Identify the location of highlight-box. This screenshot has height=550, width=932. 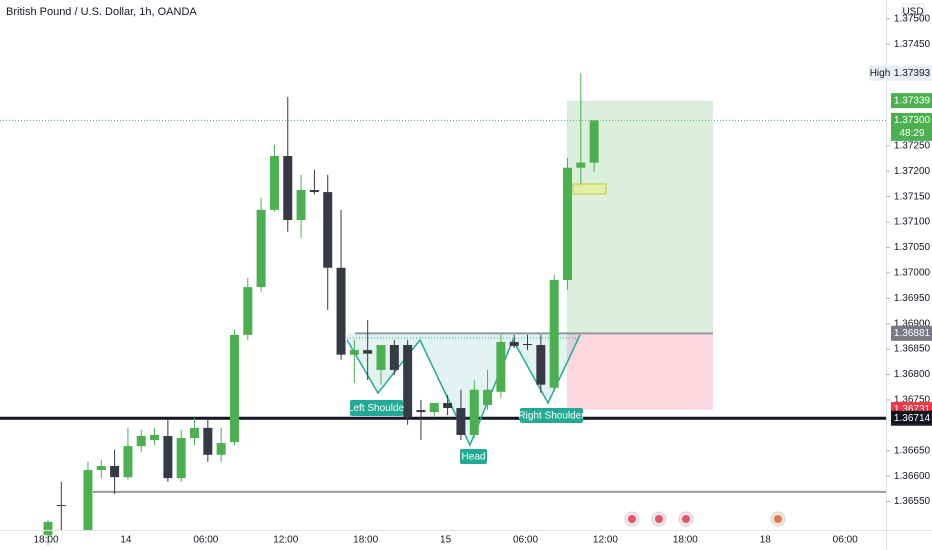
(589, 189).